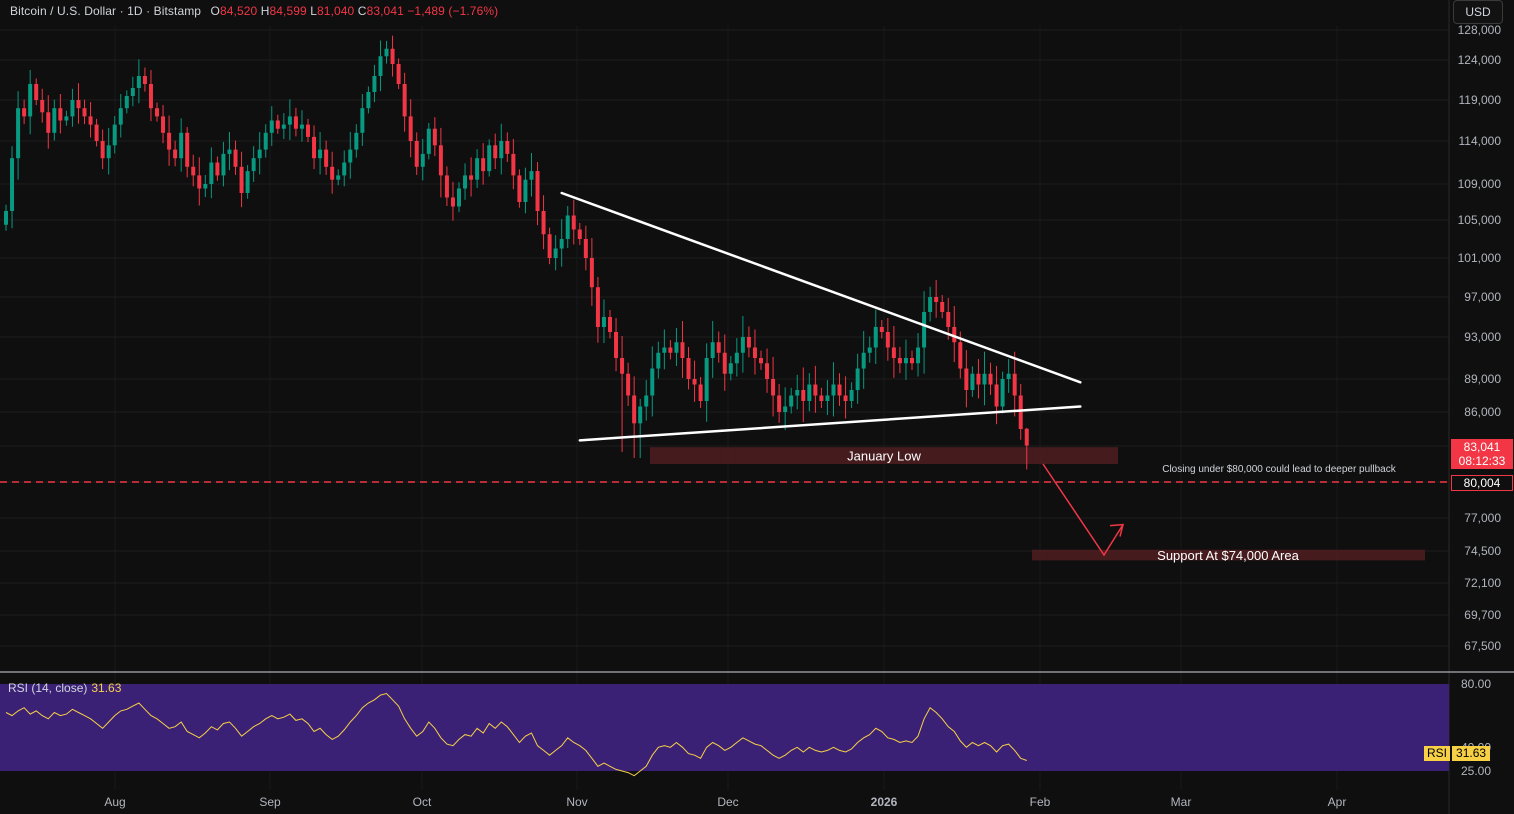 The width and height of the screenshot is (1514, 814). What do you see at coordinates (1482, 297) in the screenshot?
I see `price-axis-label: 97,000` at bounding box center [1482, 297].